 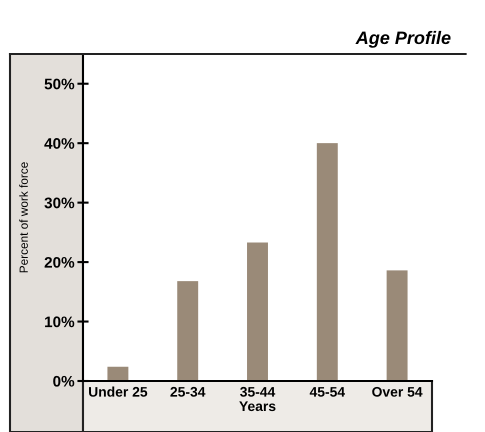 I want to click on y-tick-label: 0%, so click(x=63, y=381).